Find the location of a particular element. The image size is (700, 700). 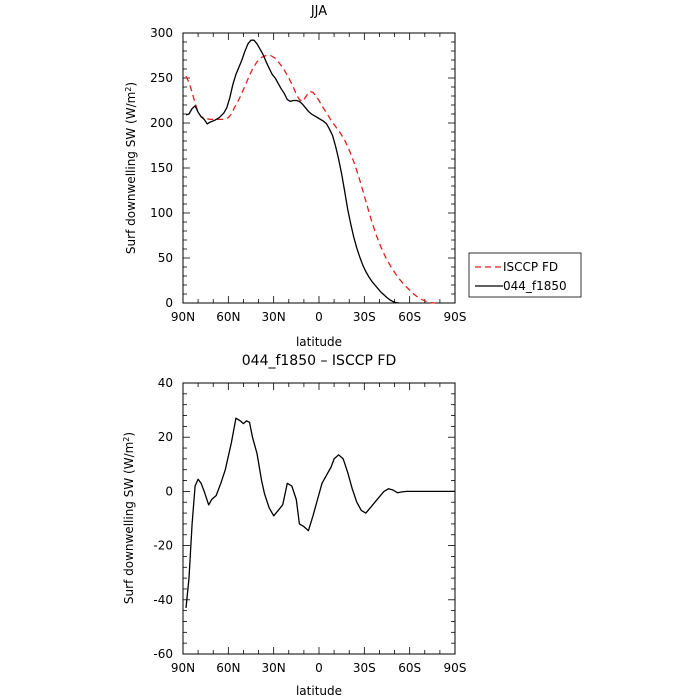

legend-label-isccp: ISCCP FD is located at coordinates (530, 267).